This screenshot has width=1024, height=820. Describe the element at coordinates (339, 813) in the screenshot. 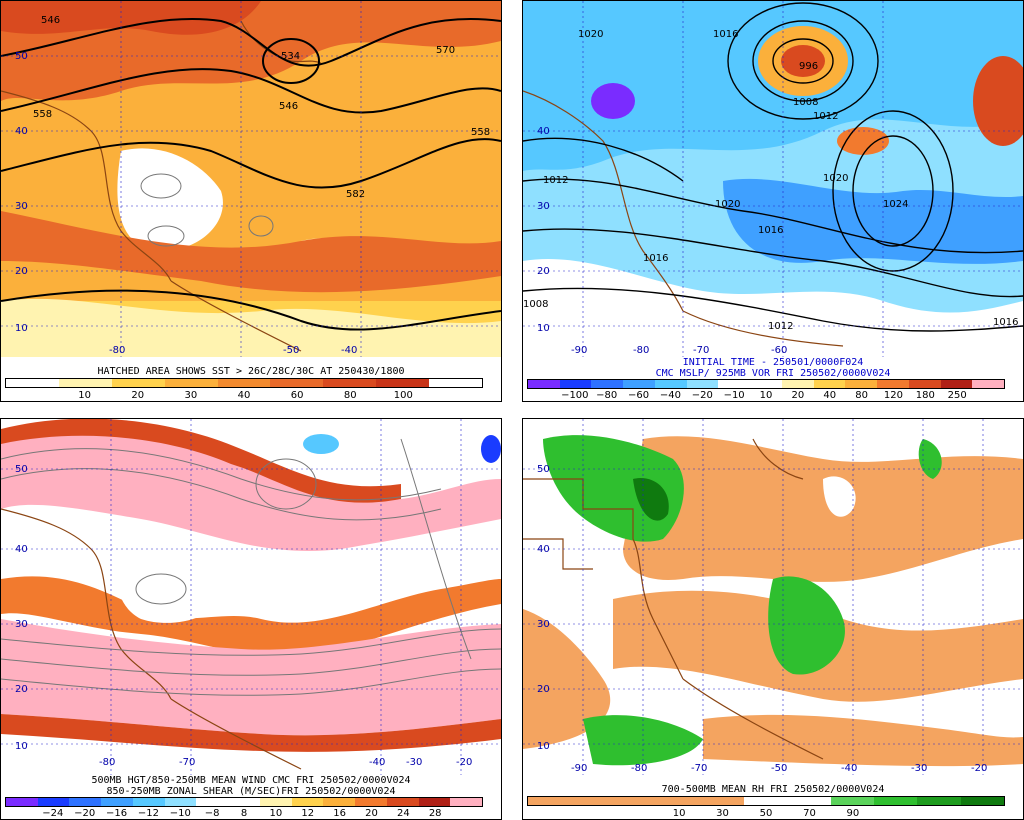

I see `color-scale-label: 16` at that location.